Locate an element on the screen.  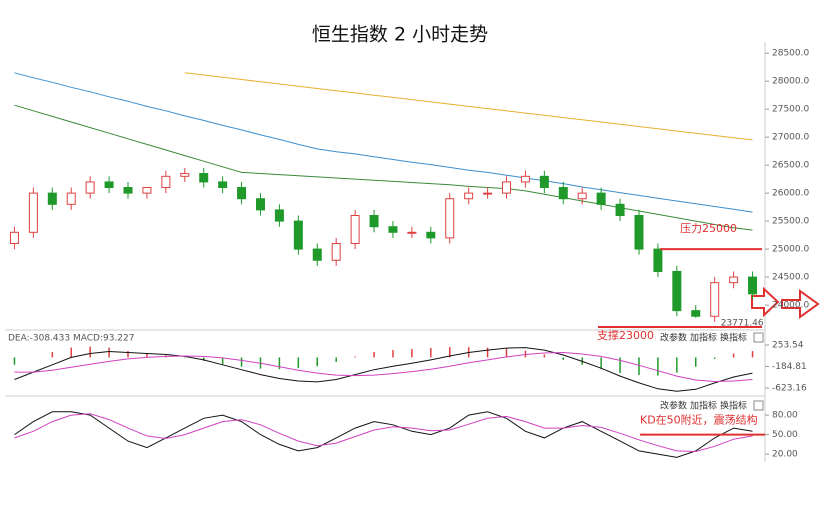
y-tick-label: 20.00 is located at coordinates (785, 455).